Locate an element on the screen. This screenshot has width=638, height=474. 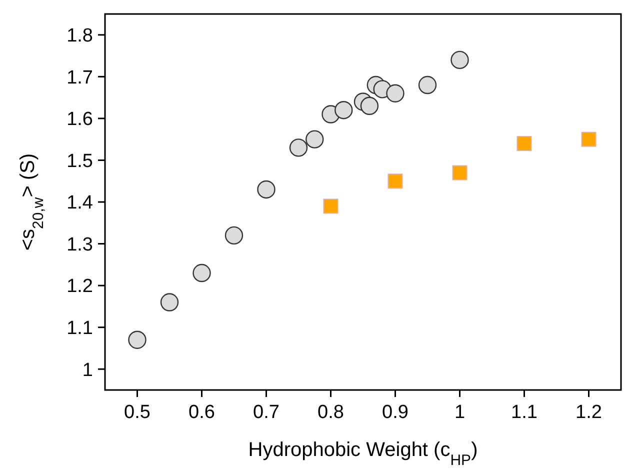
x-axis-title: Hydrophobic Weight (c$_{HP}$) is located at coordinates (363, 453).